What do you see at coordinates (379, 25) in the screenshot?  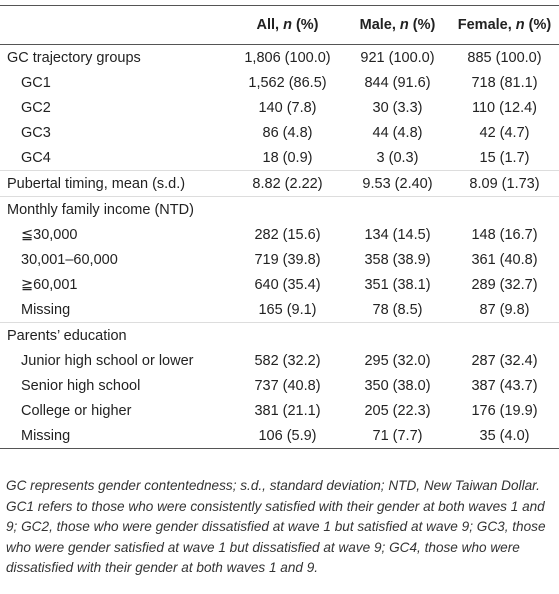 I see `header-text: Male,` at bounding box center [379, 25].